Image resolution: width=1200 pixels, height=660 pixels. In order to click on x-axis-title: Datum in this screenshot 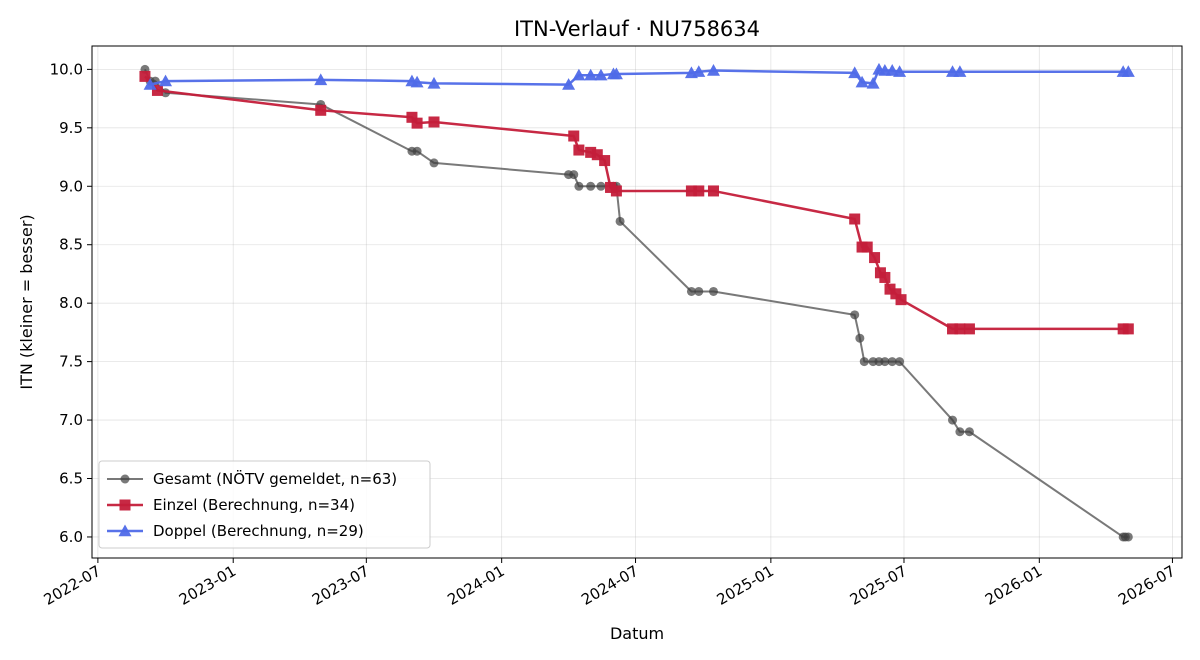, I will do `click(637, 633)`.